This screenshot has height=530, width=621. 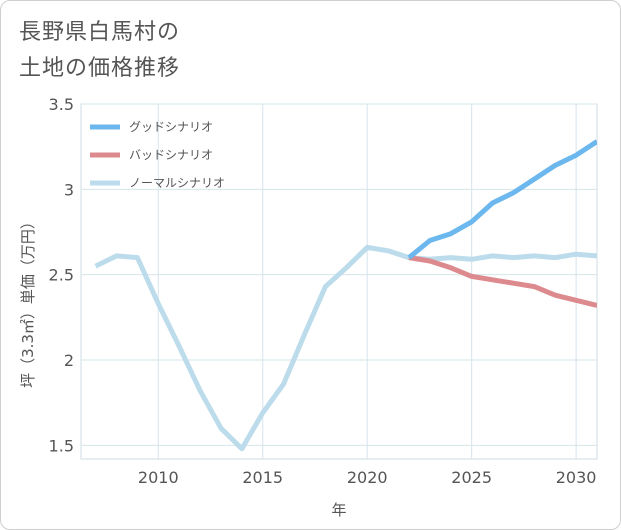 What do you see at coordinates (177, 183) in the screenshot?
I see `legend-label: ノーマルシナリオ` at bounding box center [177, 183].